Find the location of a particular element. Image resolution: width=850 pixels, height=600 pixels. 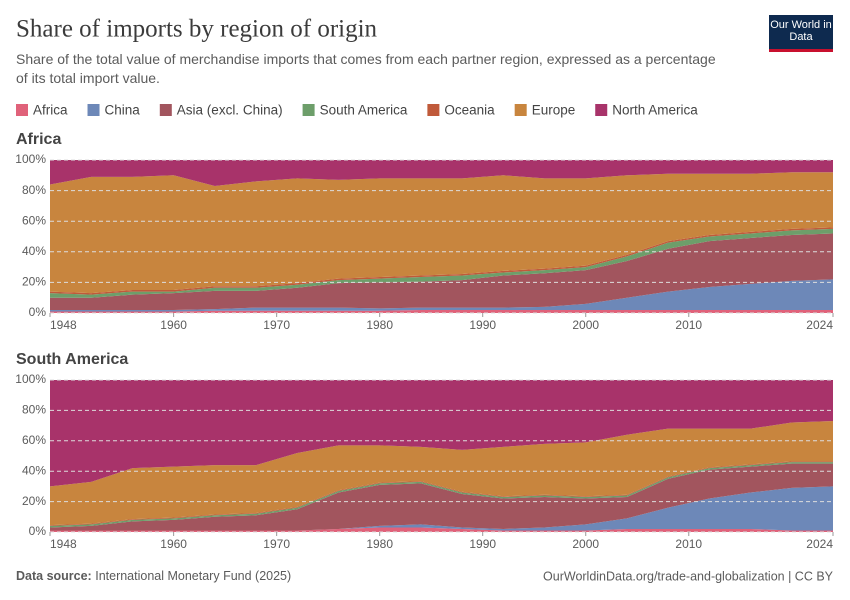

logo-box: Our World in Data is located at coordinates (801, 31).